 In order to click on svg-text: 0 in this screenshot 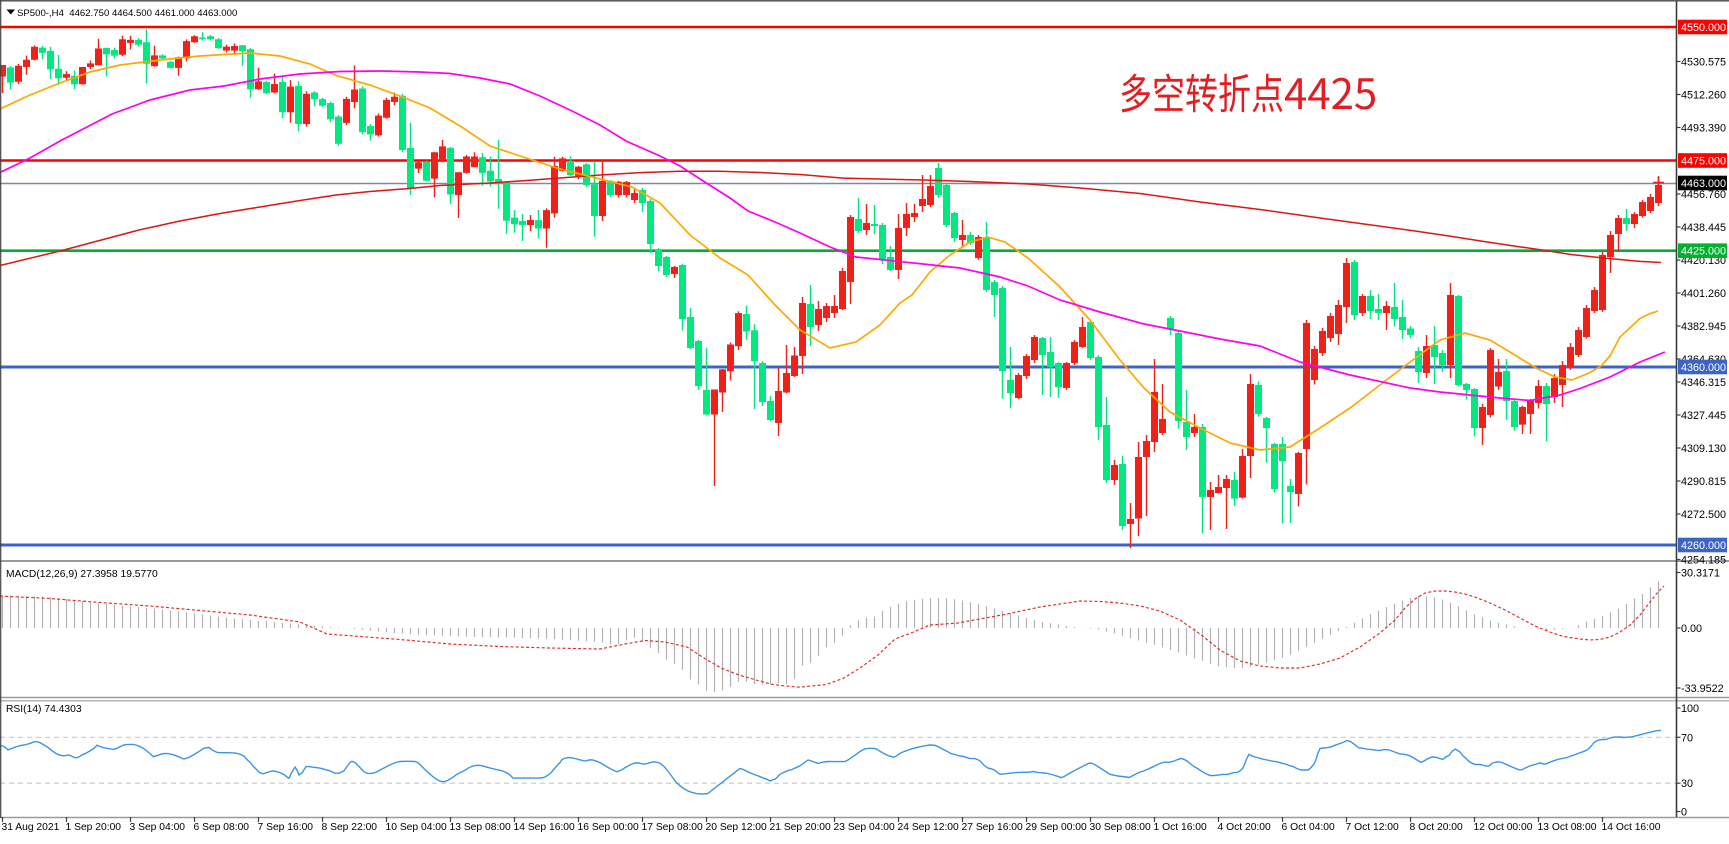, I will do `click(1684, 813)`.